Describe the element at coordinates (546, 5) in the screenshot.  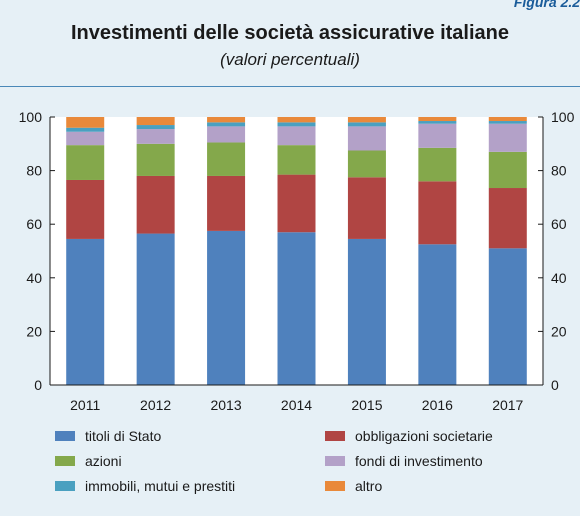
I see `figure-label: Figura 2.2` at that location.